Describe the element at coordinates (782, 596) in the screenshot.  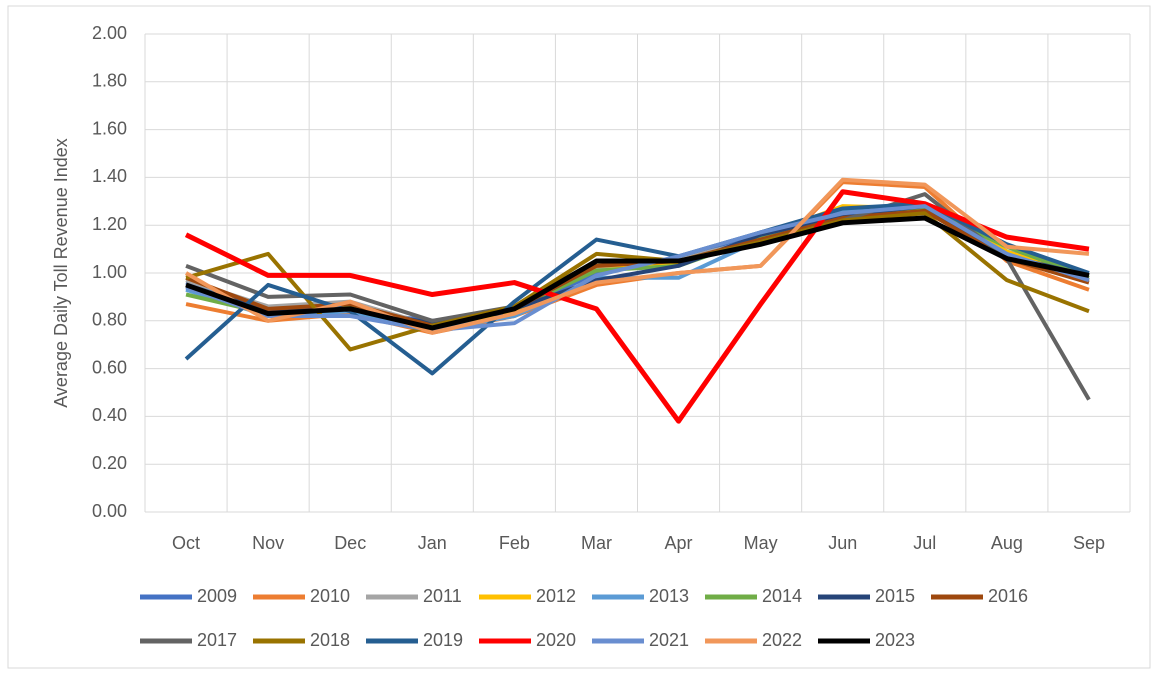
I see `legend-label: 2014` at that location.